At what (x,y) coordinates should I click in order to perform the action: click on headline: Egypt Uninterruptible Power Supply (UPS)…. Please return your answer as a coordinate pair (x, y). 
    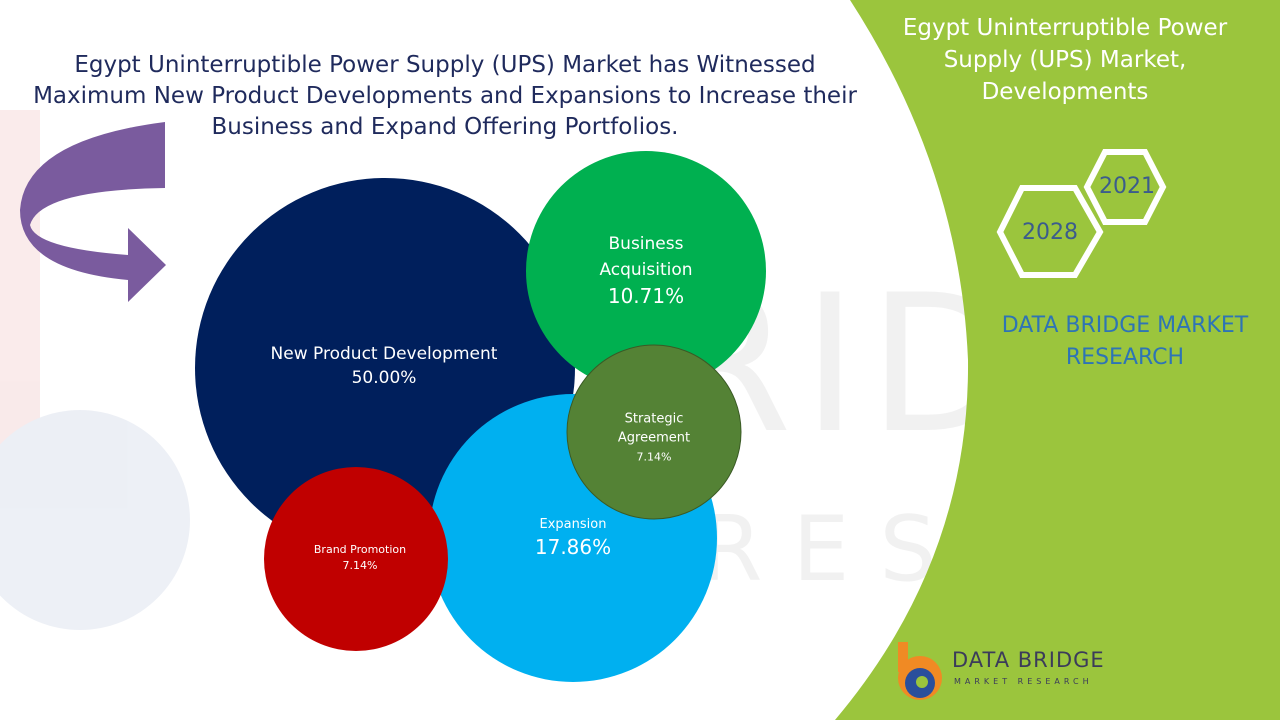
    Looking at the image, I should click on (445, 96).